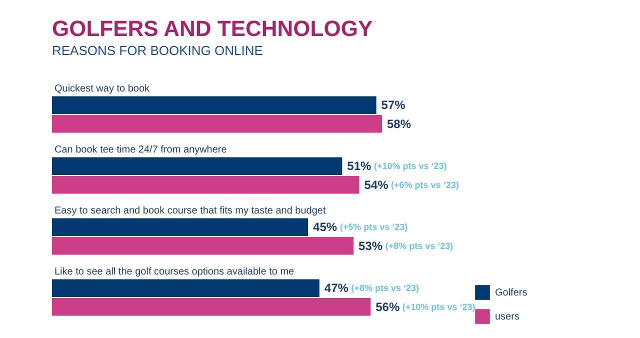  What do you see at coordinates (399, 123) in the screenshot?
I see `data-label: 58%` at bounding box center [399, 123].